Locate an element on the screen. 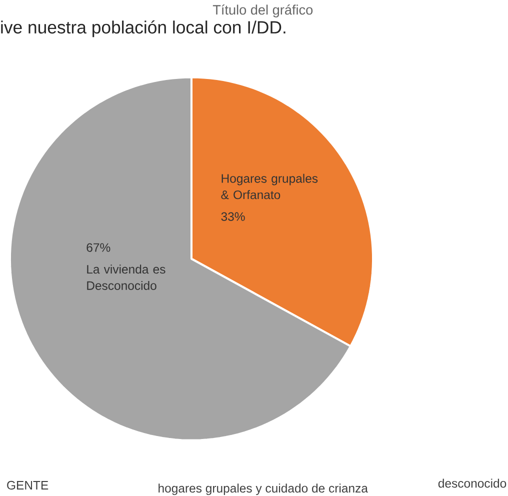  data-label: 33% is located at coordinates (233, 216).